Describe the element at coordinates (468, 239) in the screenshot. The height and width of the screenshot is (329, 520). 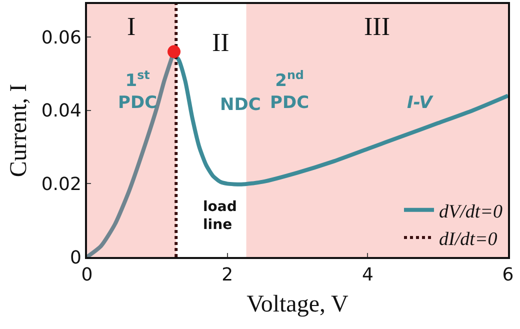
I see `legend-label: dI/dt=0` at that location.